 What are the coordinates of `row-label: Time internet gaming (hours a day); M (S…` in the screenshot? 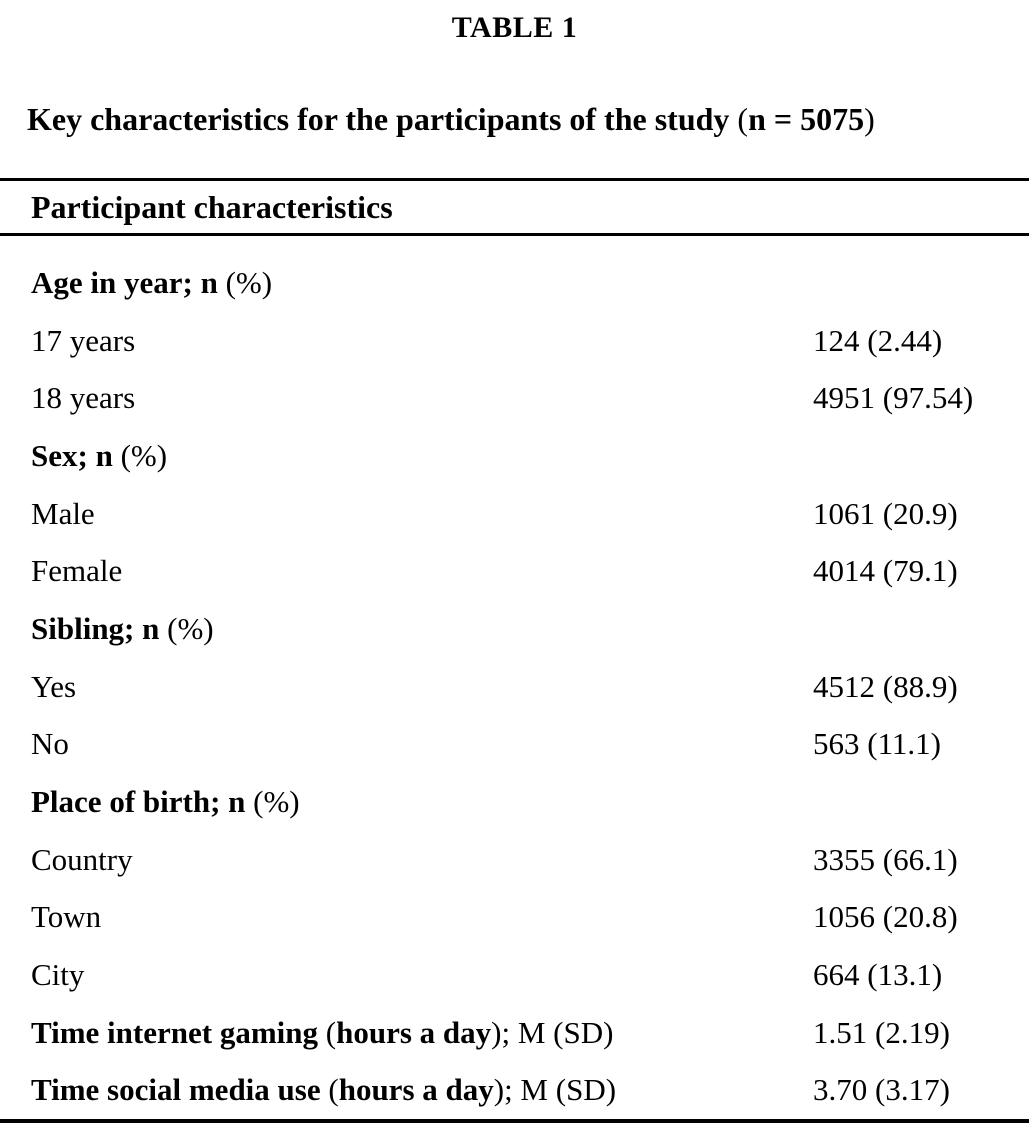 It's located at (422, 1033).